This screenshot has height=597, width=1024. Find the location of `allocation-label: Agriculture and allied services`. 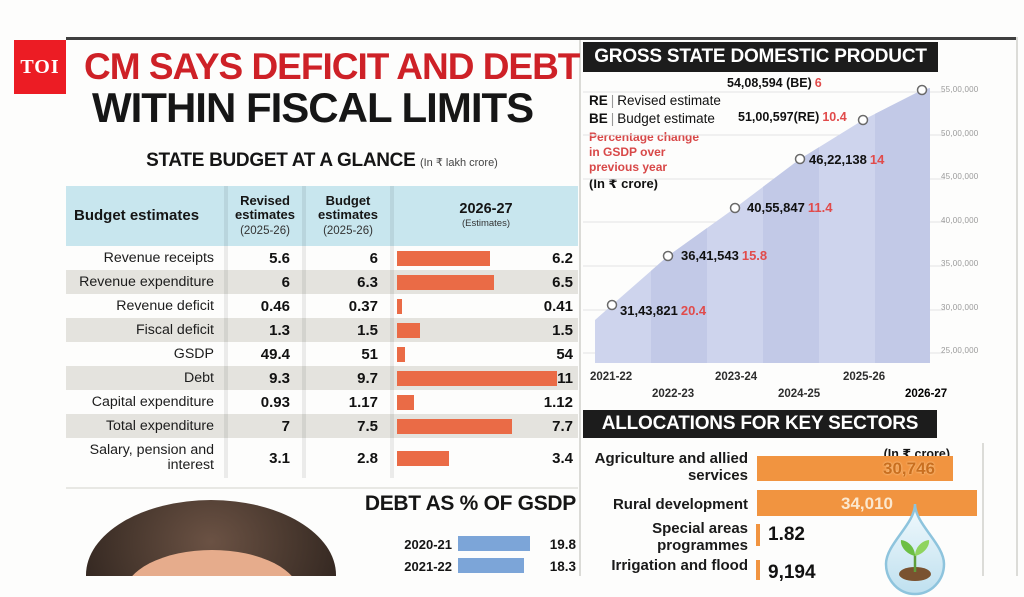

allocation-label: Agriculture and allied services is located at coordinates (671, 467).